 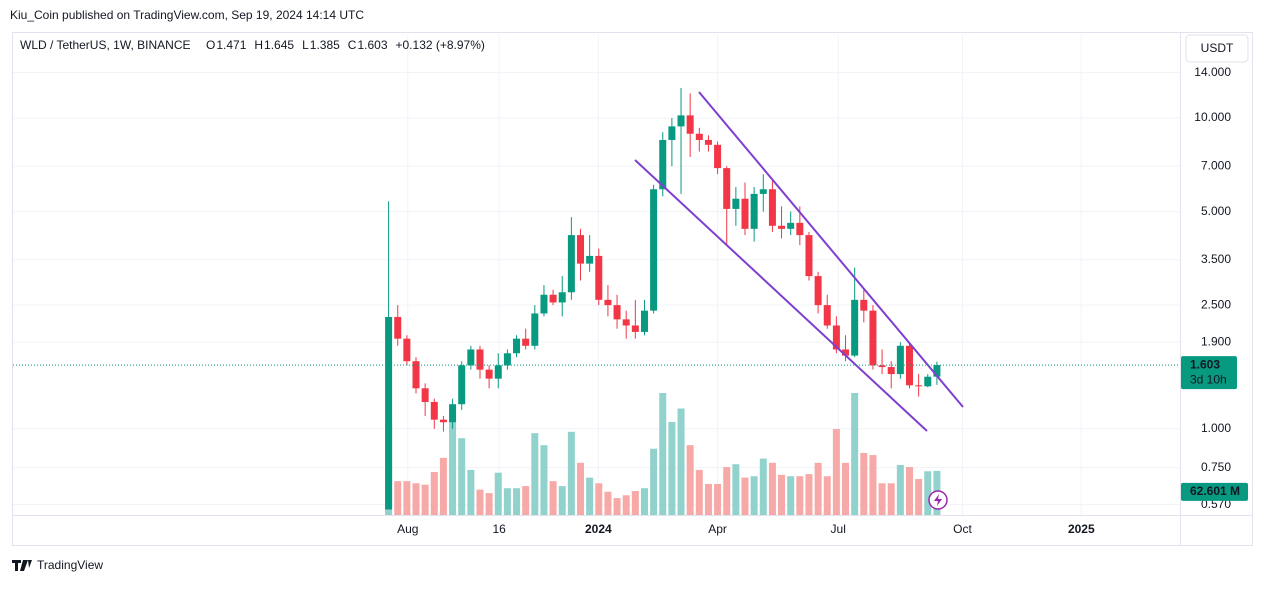 What do you see at coordinates (352, 45) in the screenshot?
I see `ohlc-letter: C` at bounding box center [352, 45].